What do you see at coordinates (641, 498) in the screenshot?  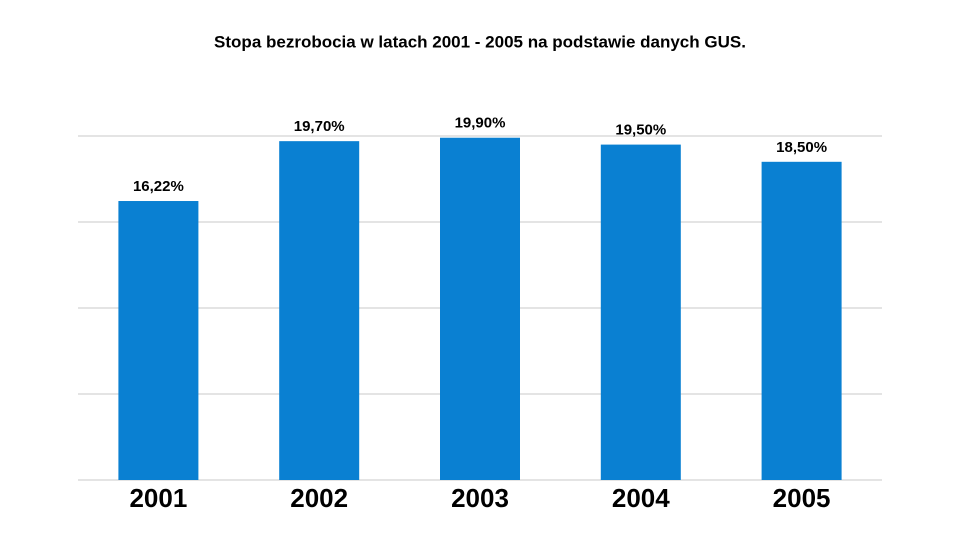 I see `x-tick-label: 2004` at bounding box center [641, 498].